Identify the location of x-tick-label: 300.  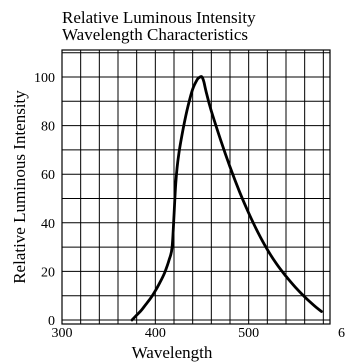
(62, 333).